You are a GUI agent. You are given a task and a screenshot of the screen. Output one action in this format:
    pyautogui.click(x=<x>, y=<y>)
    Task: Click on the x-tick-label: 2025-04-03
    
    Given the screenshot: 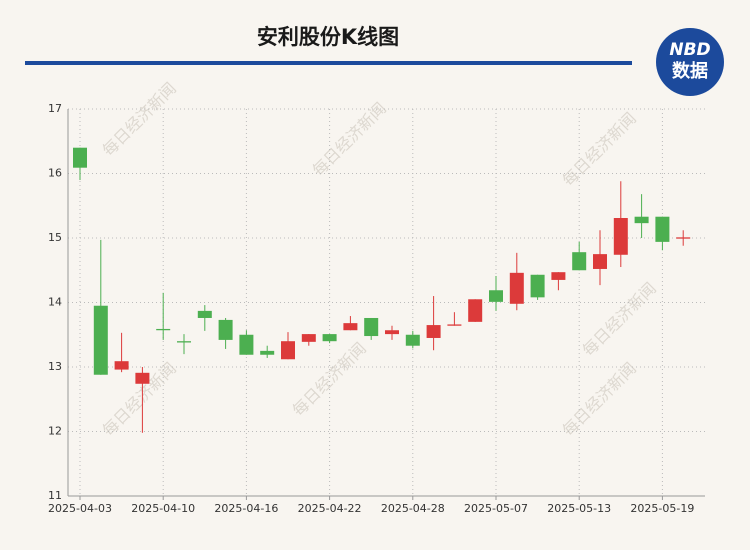 What is the action you would take?
    pyautogui.click(x=80, y=508)
    